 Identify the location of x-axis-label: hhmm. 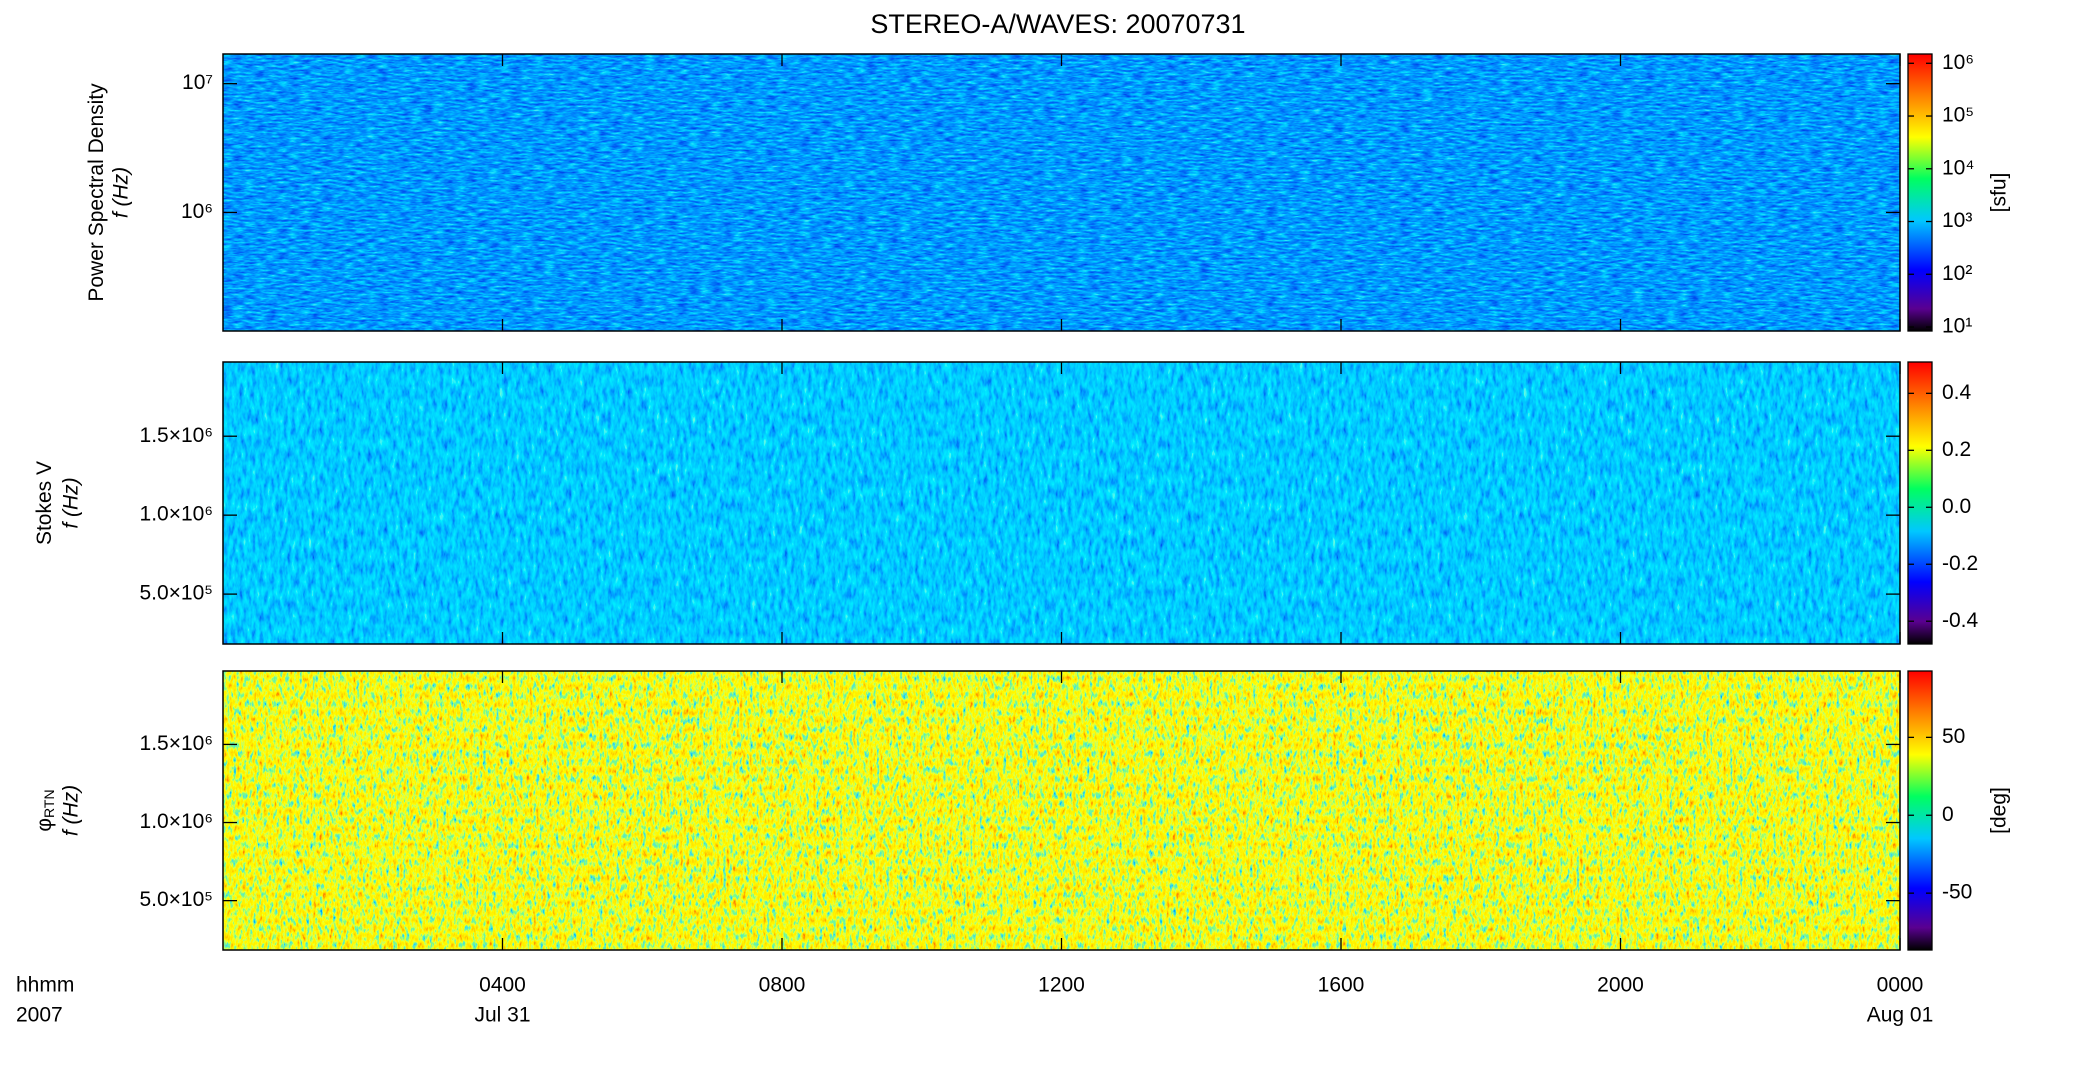
(45, 985).